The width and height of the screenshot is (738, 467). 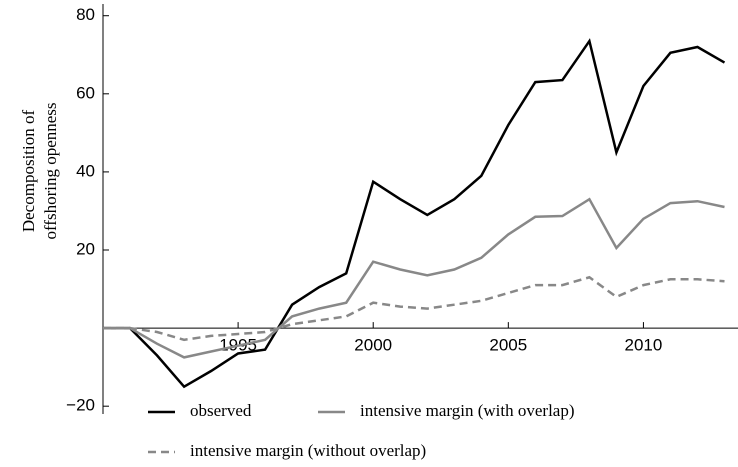 What do you see at coordinates (85, 170) in the screenshot?
I see `y-tick-label: 40` at bounding box center [85, 170].